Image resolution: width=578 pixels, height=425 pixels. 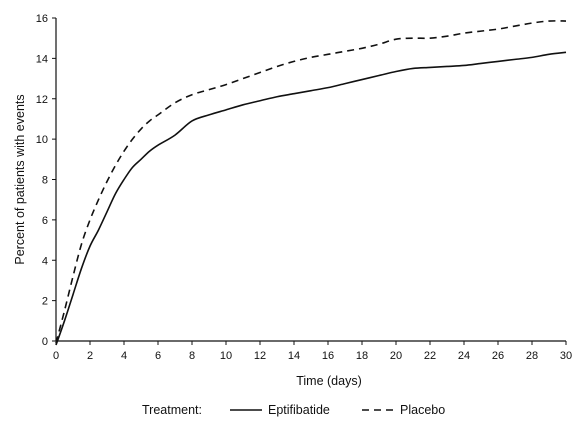 What do you see at coordinates (90, 356) in the screenshot?
I see `x-tick-label: 2` at bounding box center [90, 356].